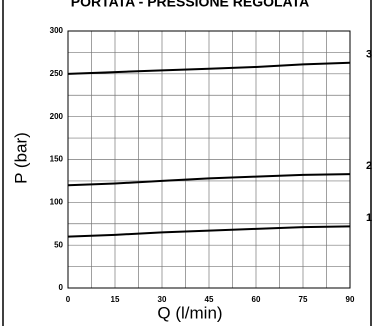 The height and width of the screenshot is (326, 374). Describe the element at coordinates (20, 158) in the screenshot. I see `y-axis-label: P (bar)` at that location.